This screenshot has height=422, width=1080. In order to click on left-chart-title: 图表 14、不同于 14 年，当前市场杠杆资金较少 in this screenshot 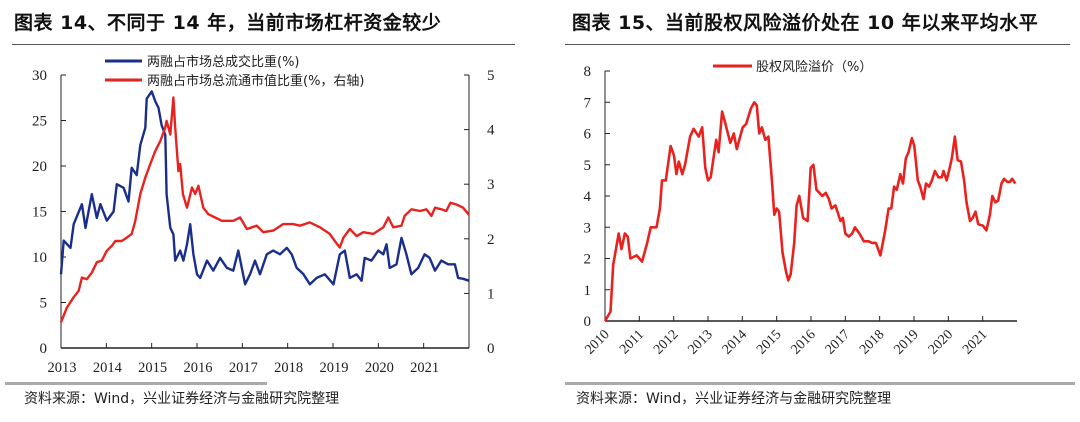, I will do `click(228, 23)`.